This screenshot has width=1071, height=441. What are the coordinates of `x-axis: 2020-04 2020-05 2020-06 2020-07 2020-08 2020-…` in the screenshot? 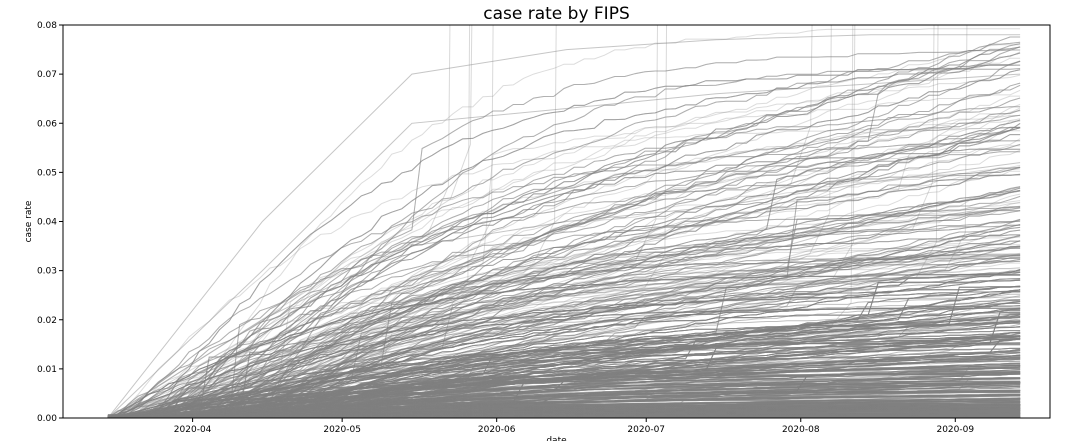 It's located at (574, 426).